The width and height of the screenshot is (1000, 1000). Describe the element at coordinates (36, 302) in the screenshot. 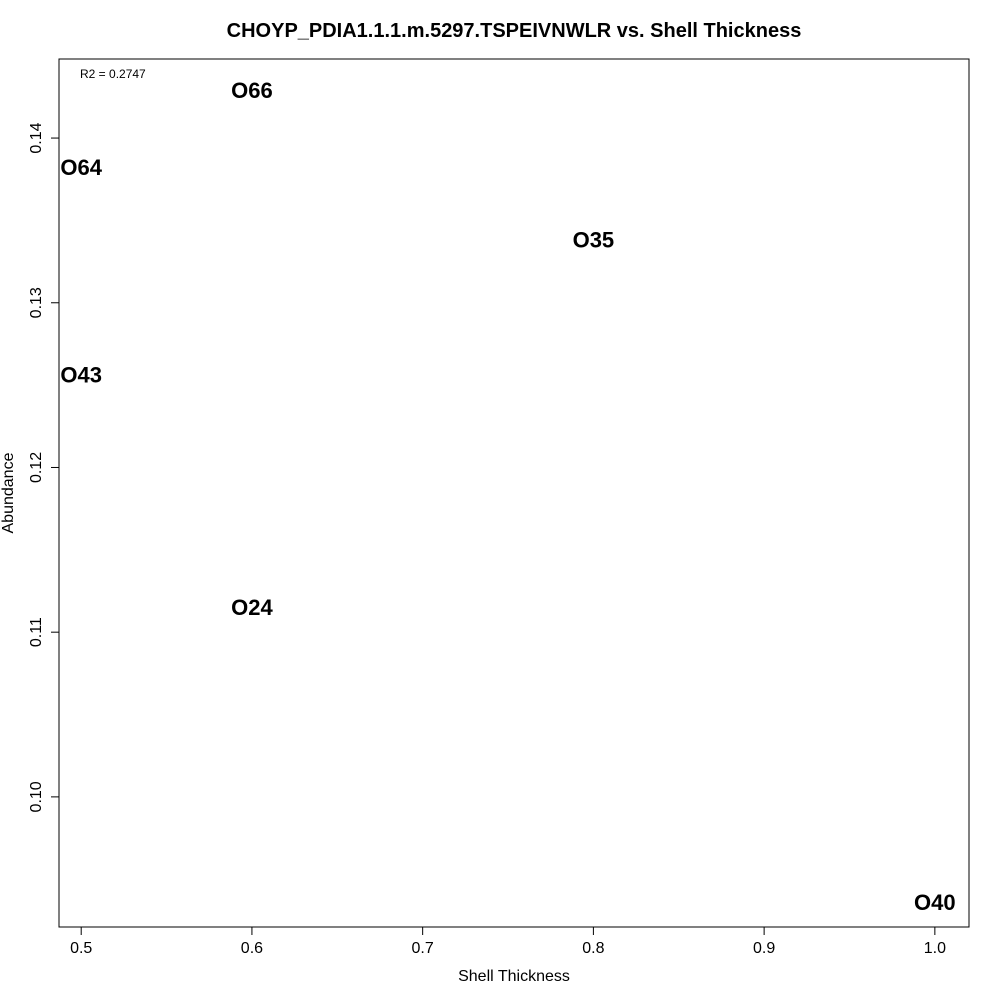

I see `y-tick-label: 0.13` at that location.